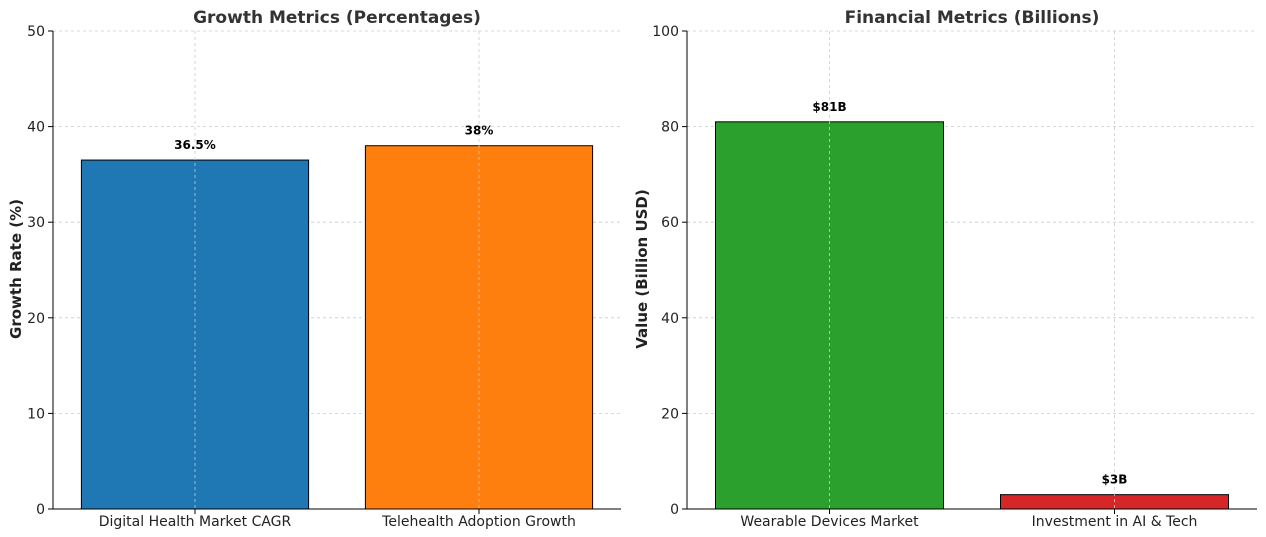  I want to click on chart-title: Financial Metrics (Billions), so click(972, 18).